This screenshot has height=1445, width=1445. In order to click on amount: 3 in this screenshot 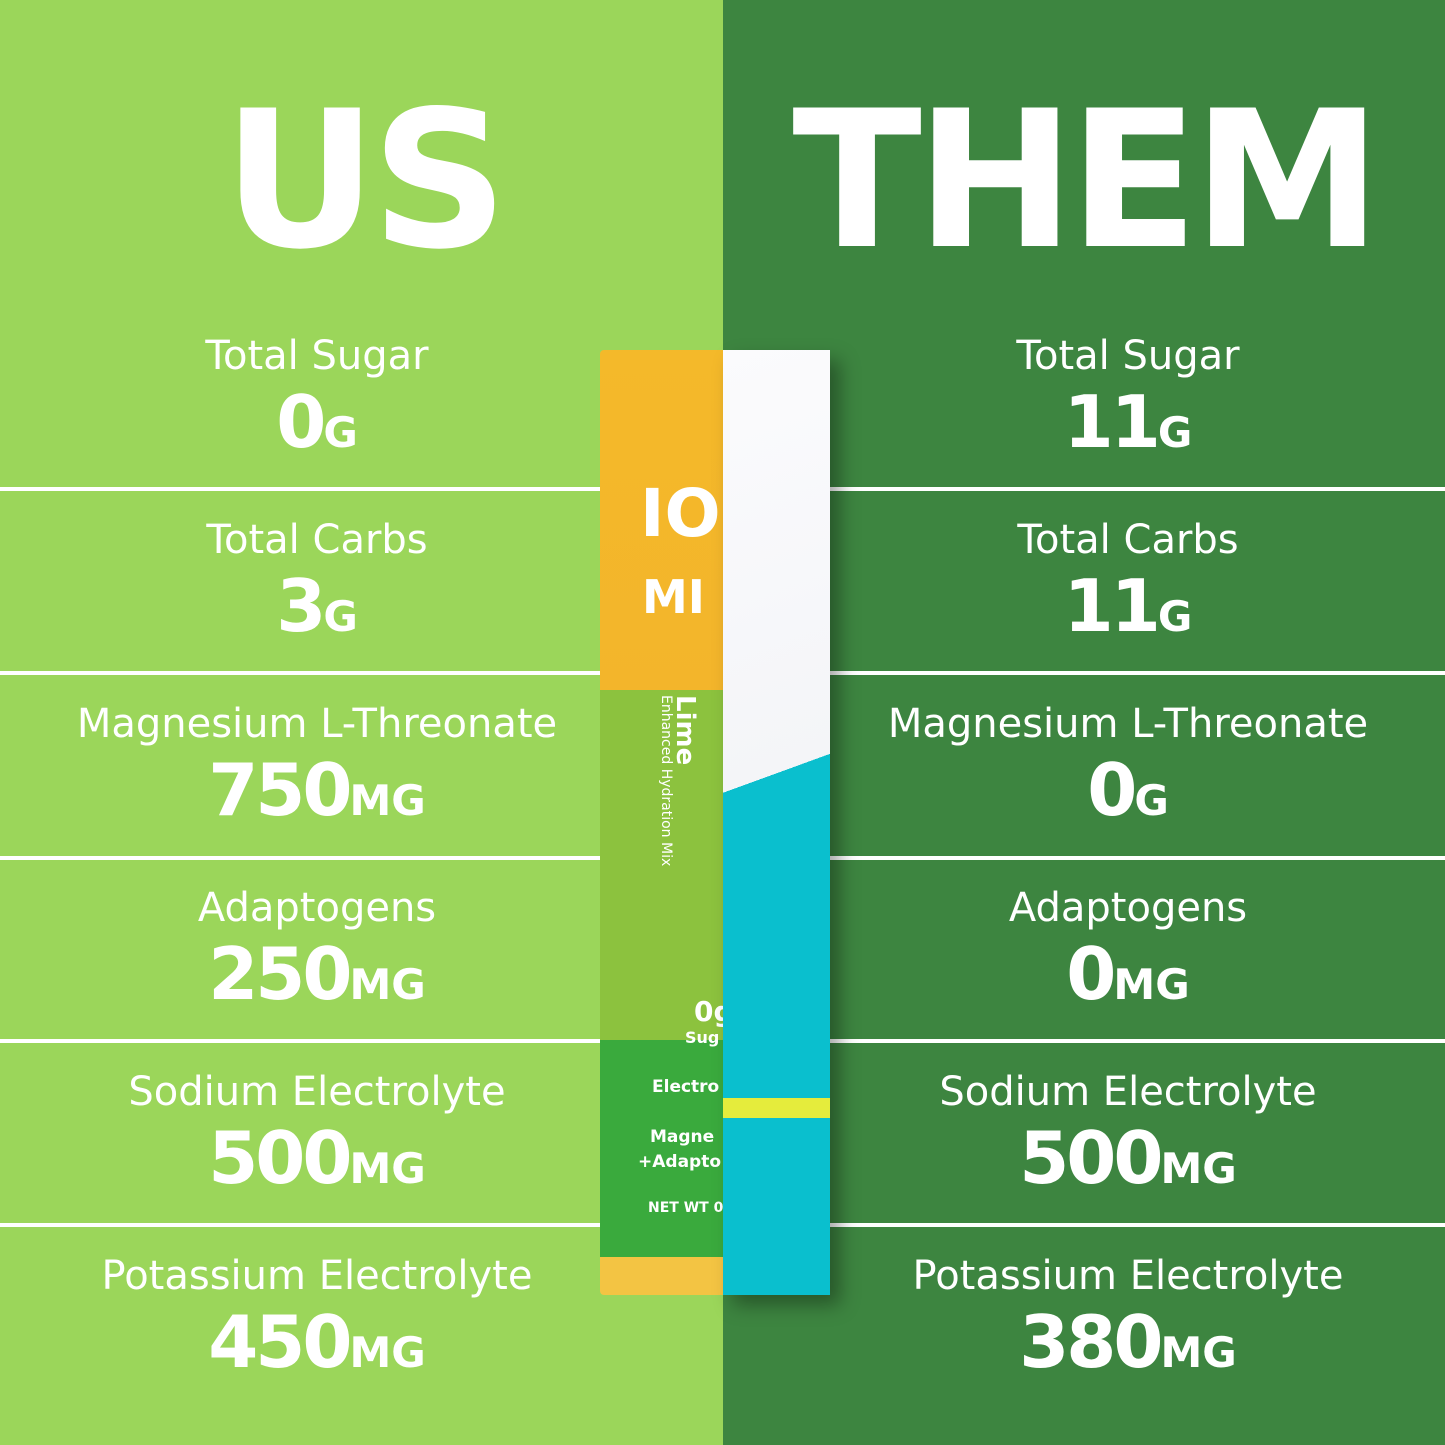, I will do `click(301, 606)`.